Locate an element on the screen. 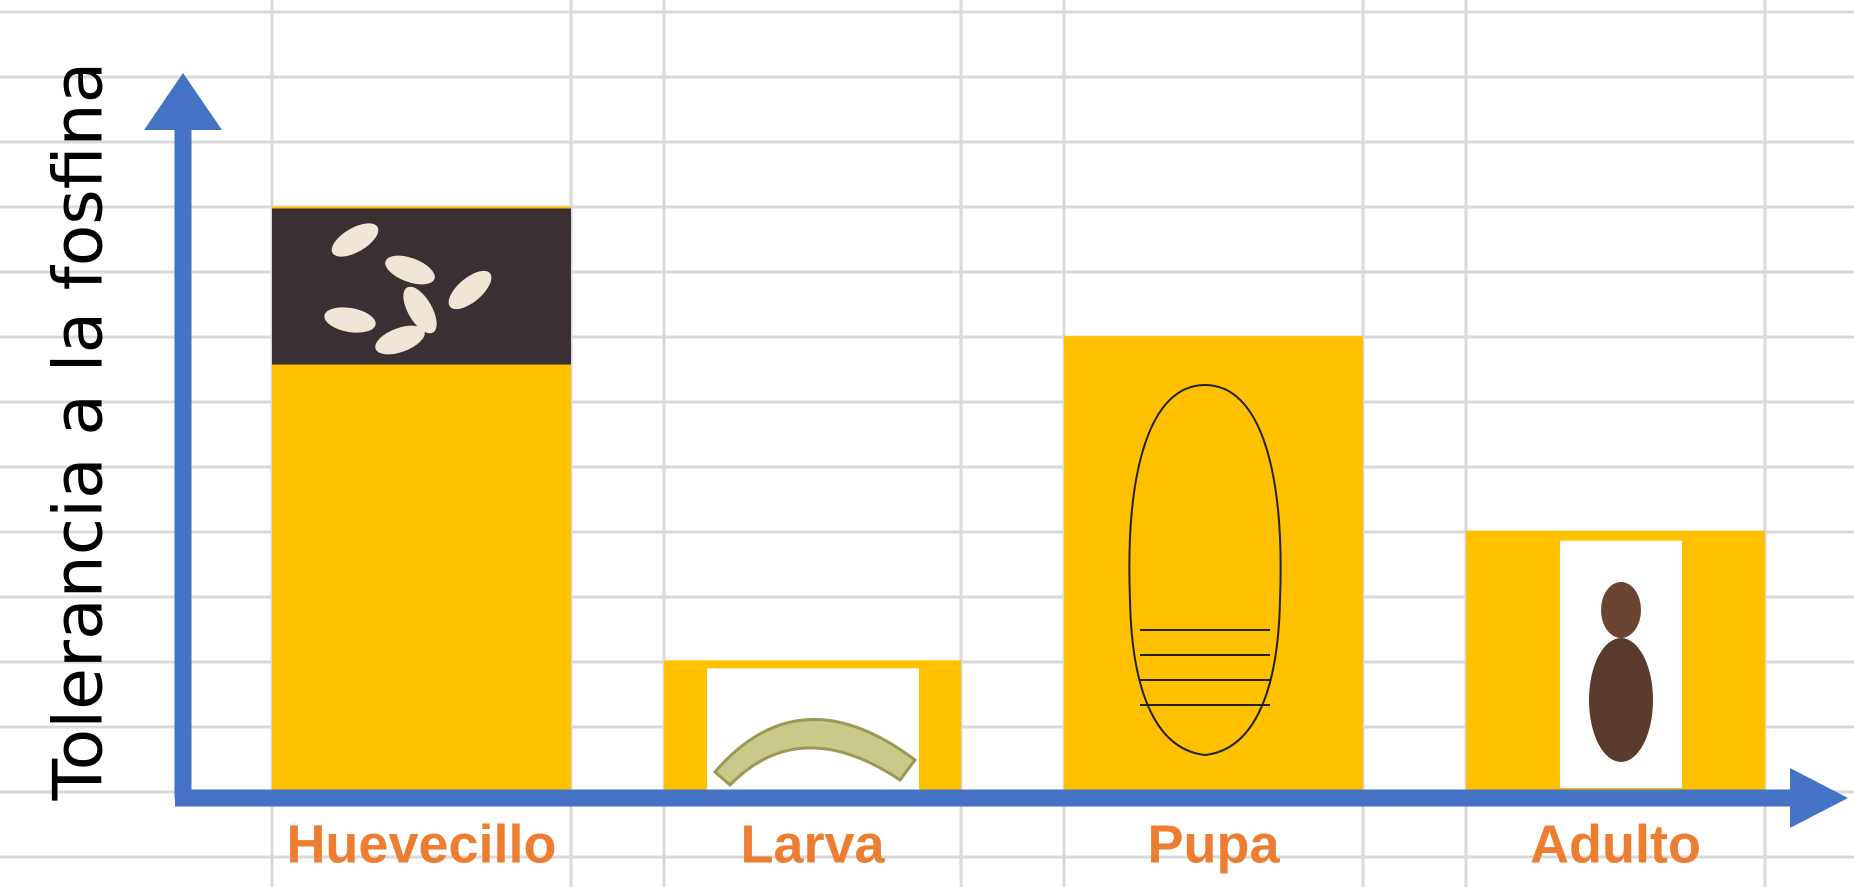  pupa is located at coordinates (1205, 570).